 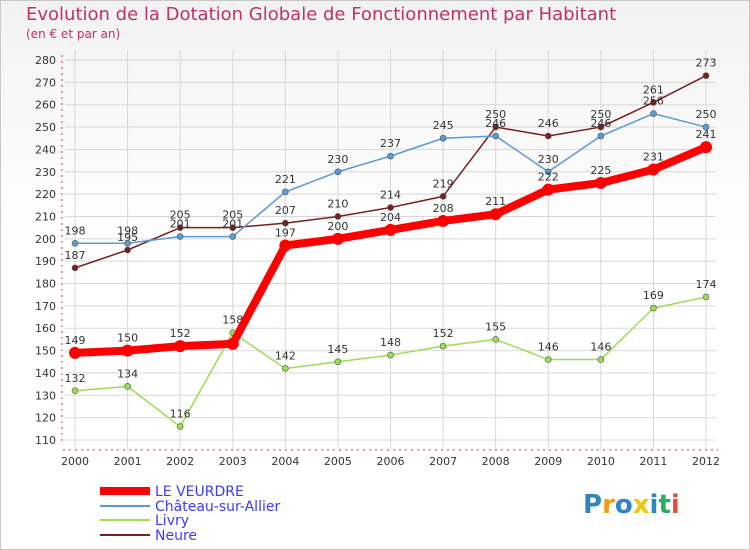 I want to click on x-tick-label: 2006, so click(x=391, y=461).